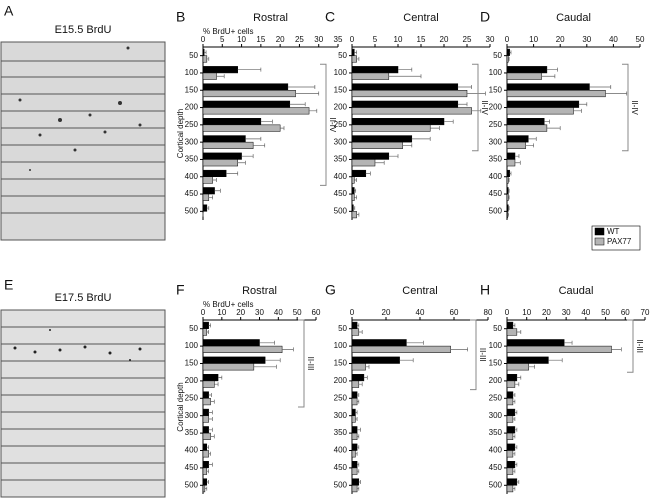  Describe the element at coordinates (444, 39) in the screenshot. I see `x-tick-label: 20` at that location.